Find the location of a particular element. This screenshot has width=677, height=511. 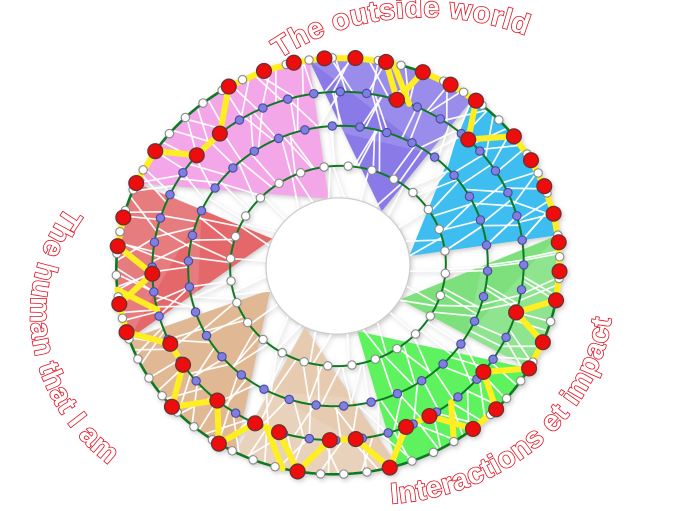

highlighted-path-branch is located at coordinates (452, 422).